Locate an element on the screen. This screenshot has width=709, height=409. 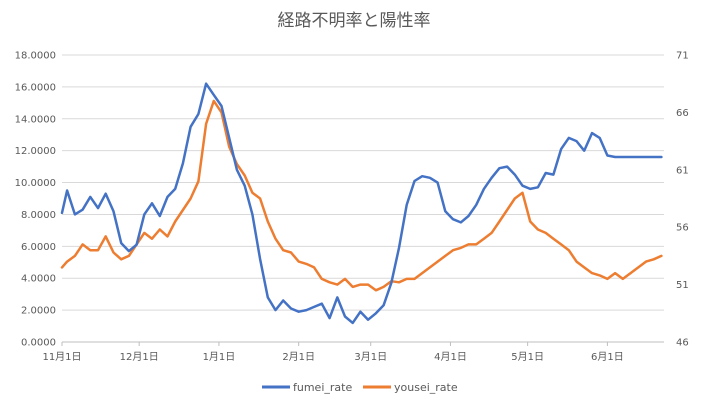
right-axis-ticks: 46 51 56 61 66 71 is located at coordinates (682, 200).